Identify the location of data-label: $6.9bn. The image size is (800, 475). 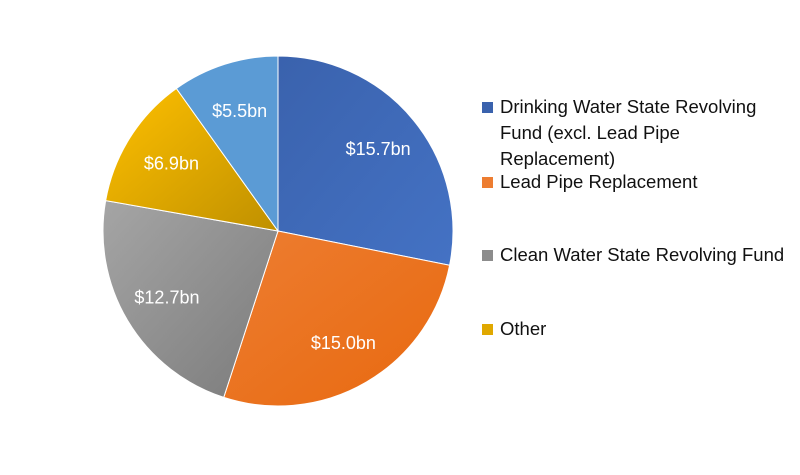
(171, 164).